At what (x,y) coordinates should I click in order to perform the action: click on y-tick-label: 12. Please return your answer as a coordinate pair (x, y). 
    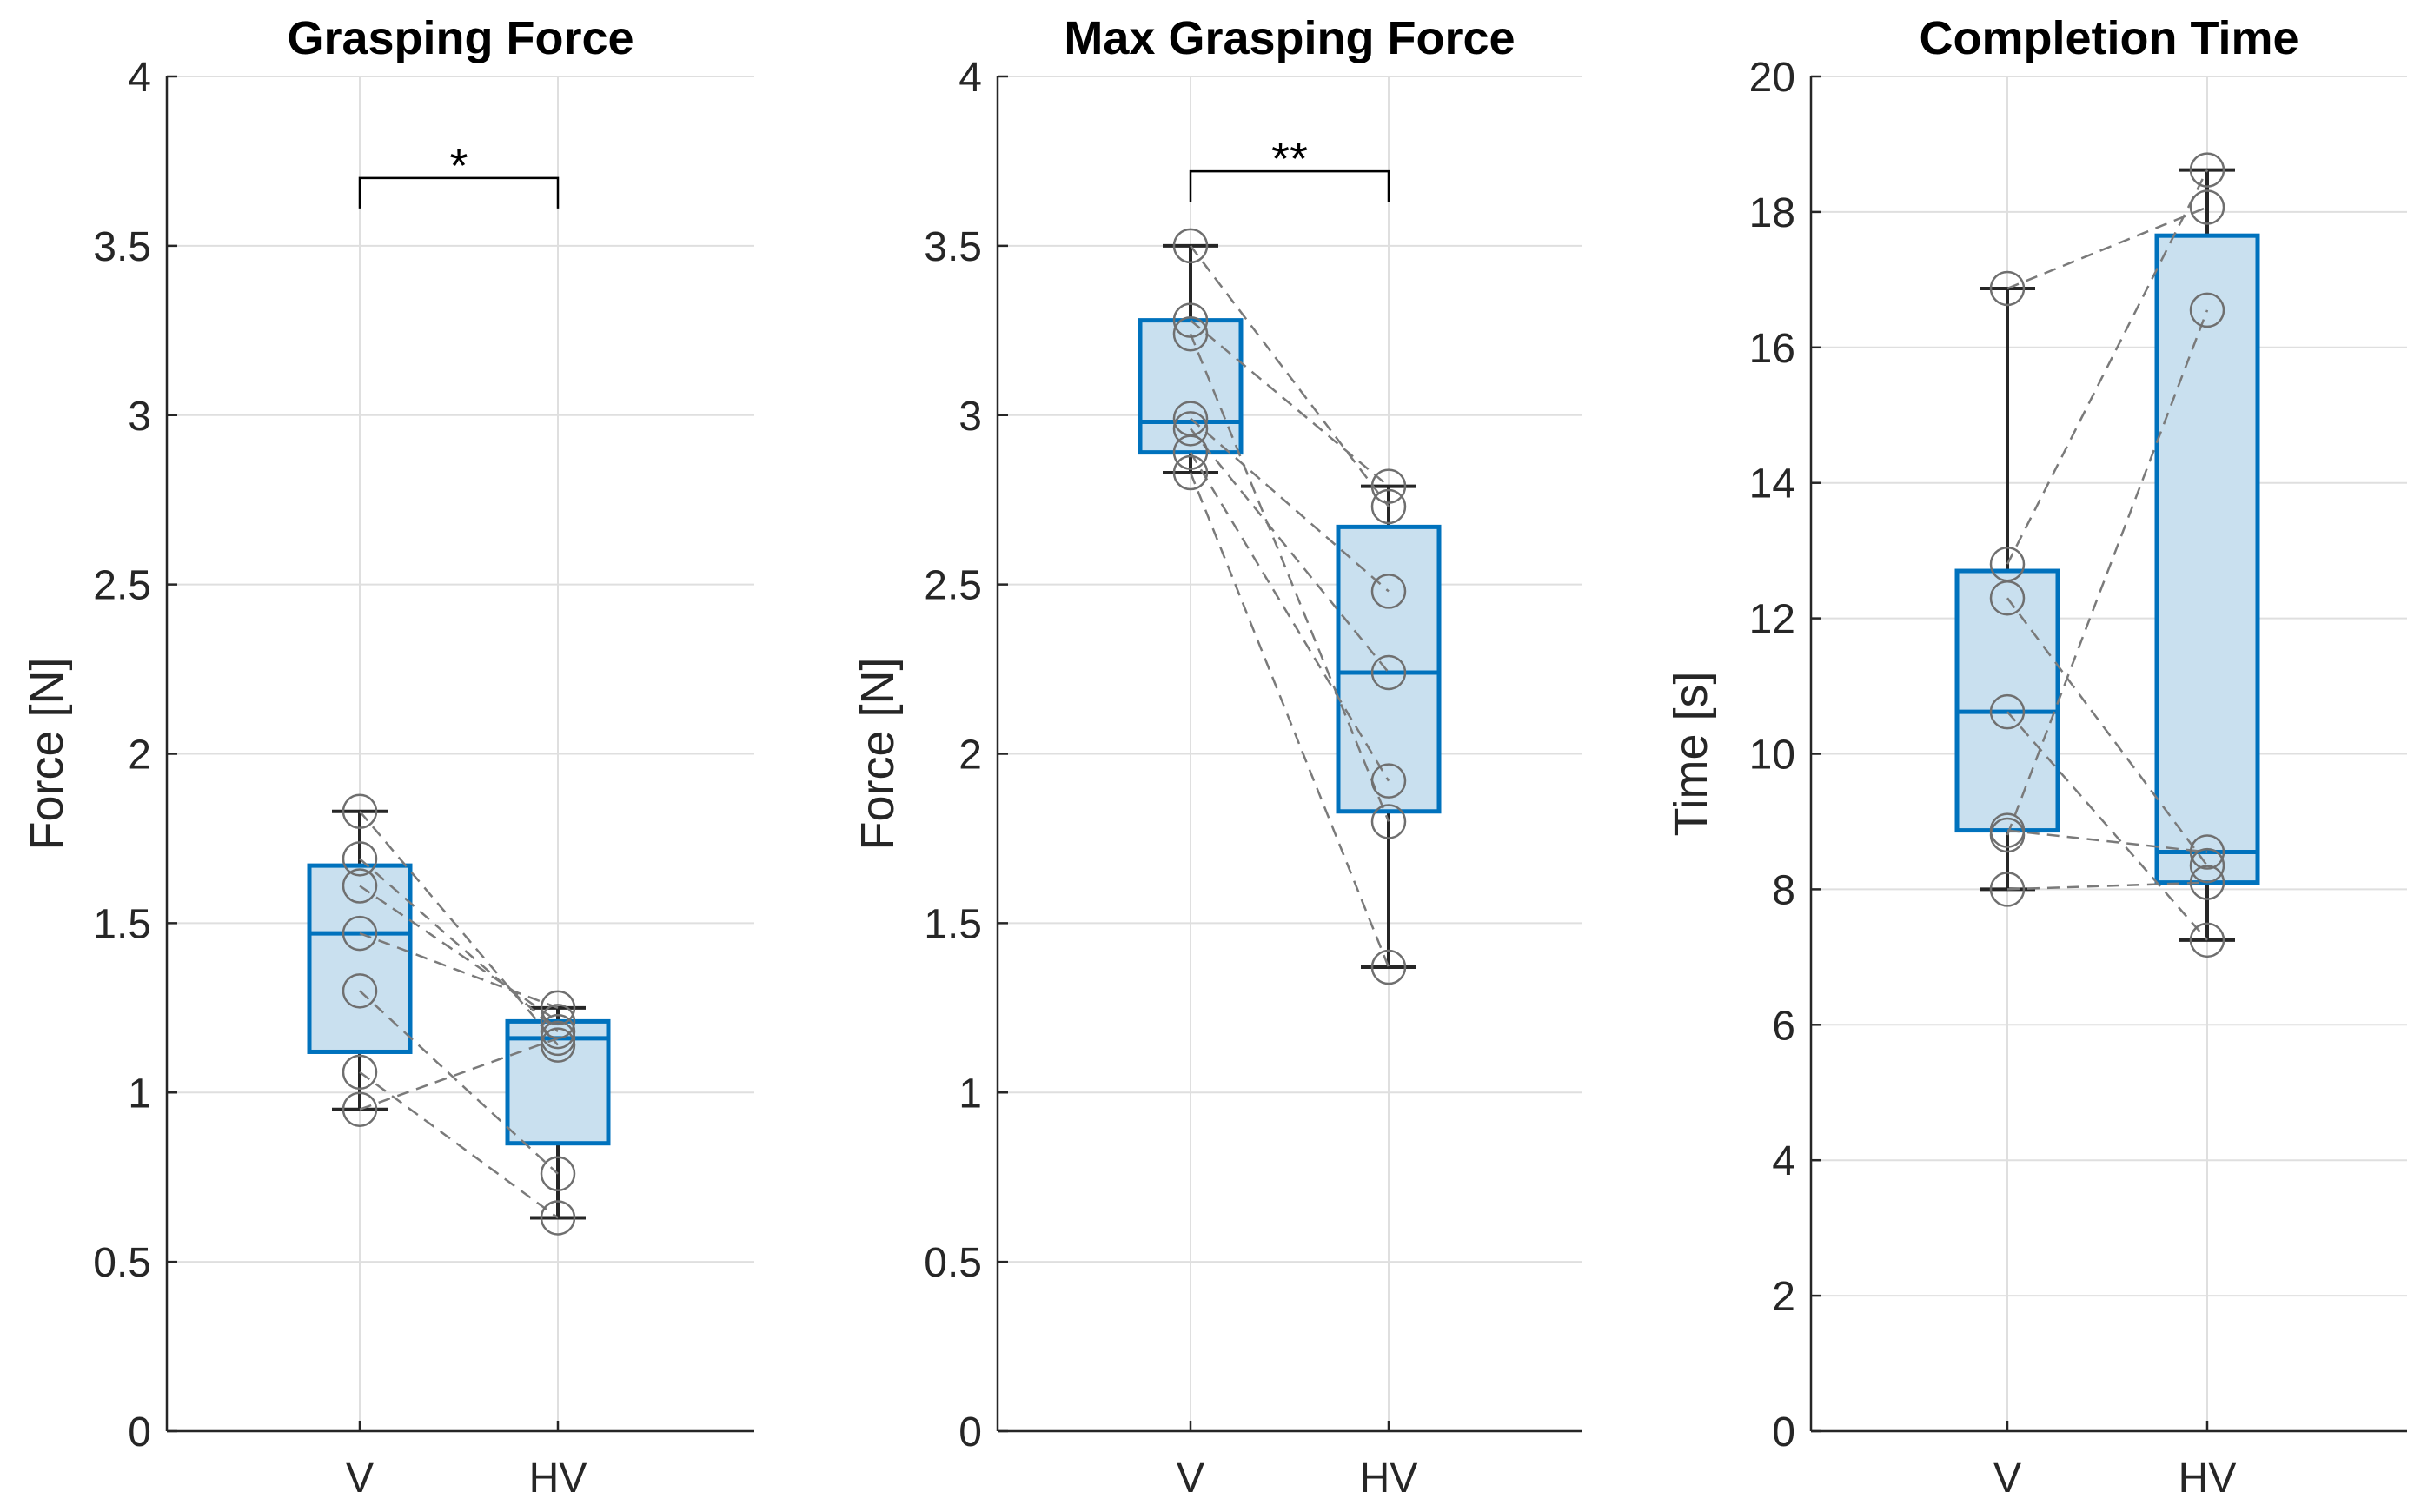
    Looking at the image, I should click on (1772, 620).